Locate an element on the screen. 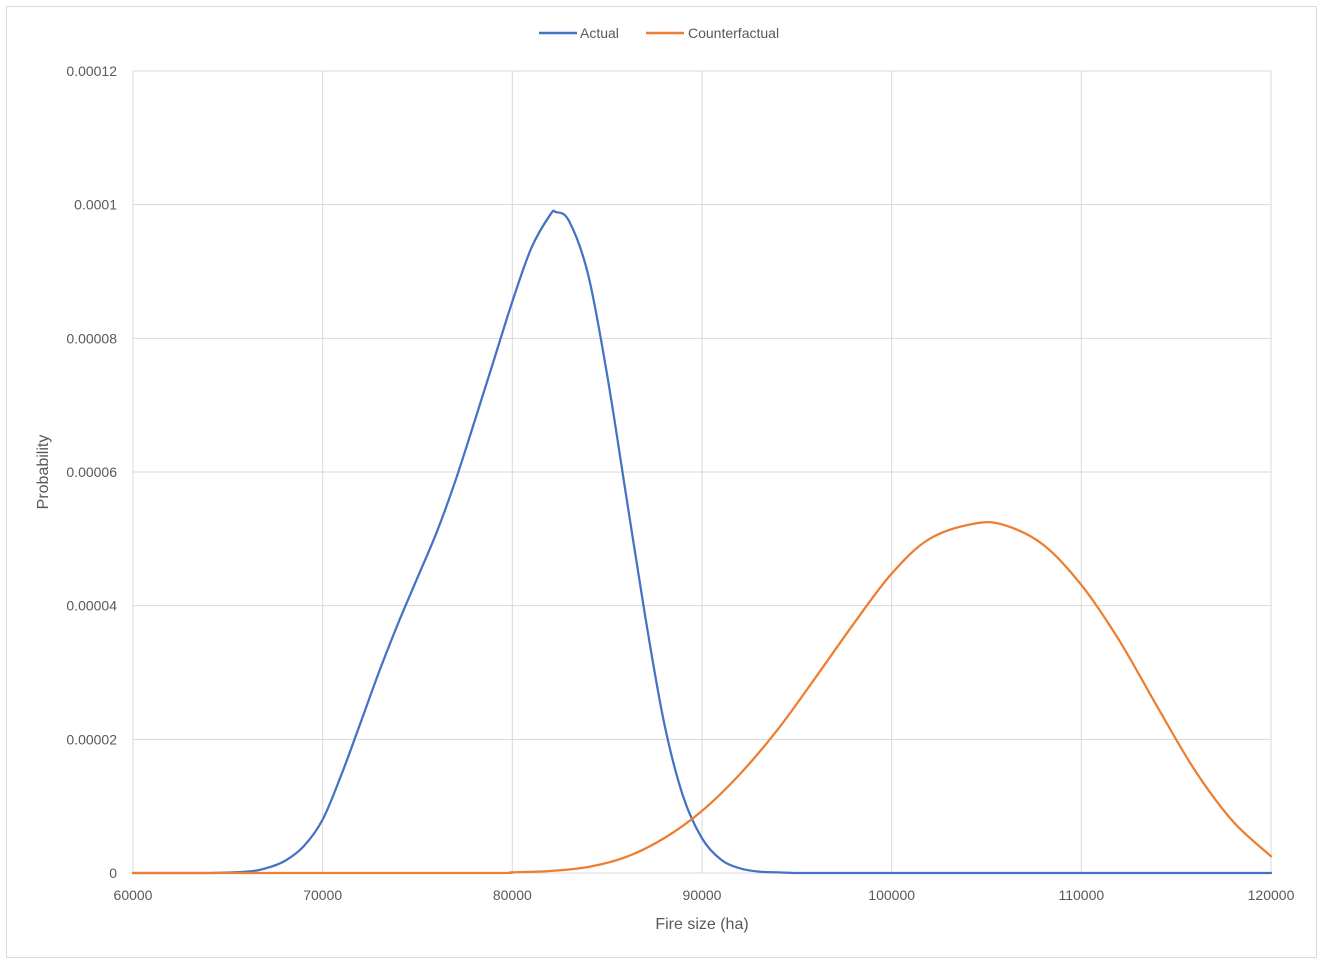  legend: Actual Counterfactual is located at coordinates (659, 33).